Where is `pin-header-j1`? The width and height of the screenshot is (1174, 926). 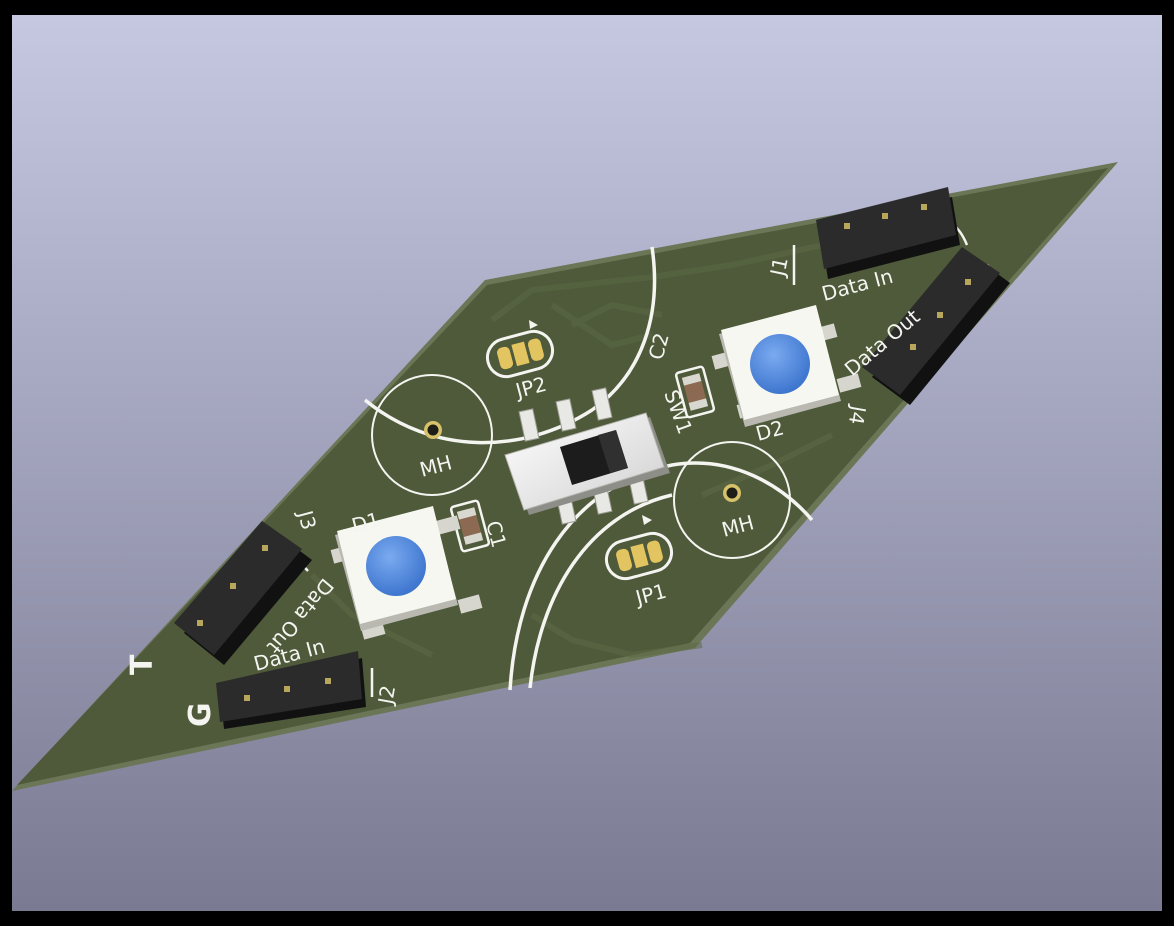
pin-header-j1 is located at coordinates (876, 236).